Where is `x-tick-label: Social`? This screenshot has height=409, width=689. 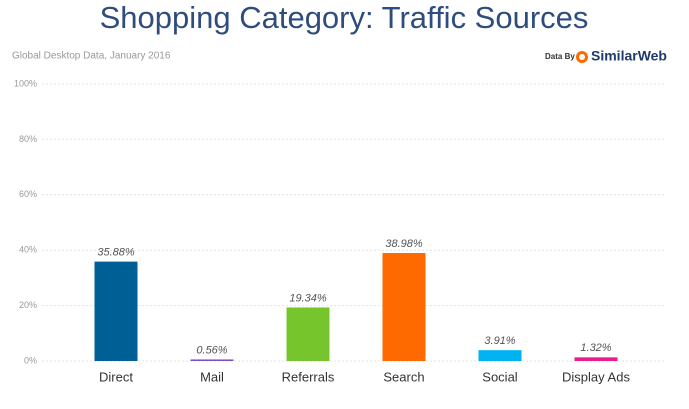
x-tick-label: Social is located at coordinates (500, 376).